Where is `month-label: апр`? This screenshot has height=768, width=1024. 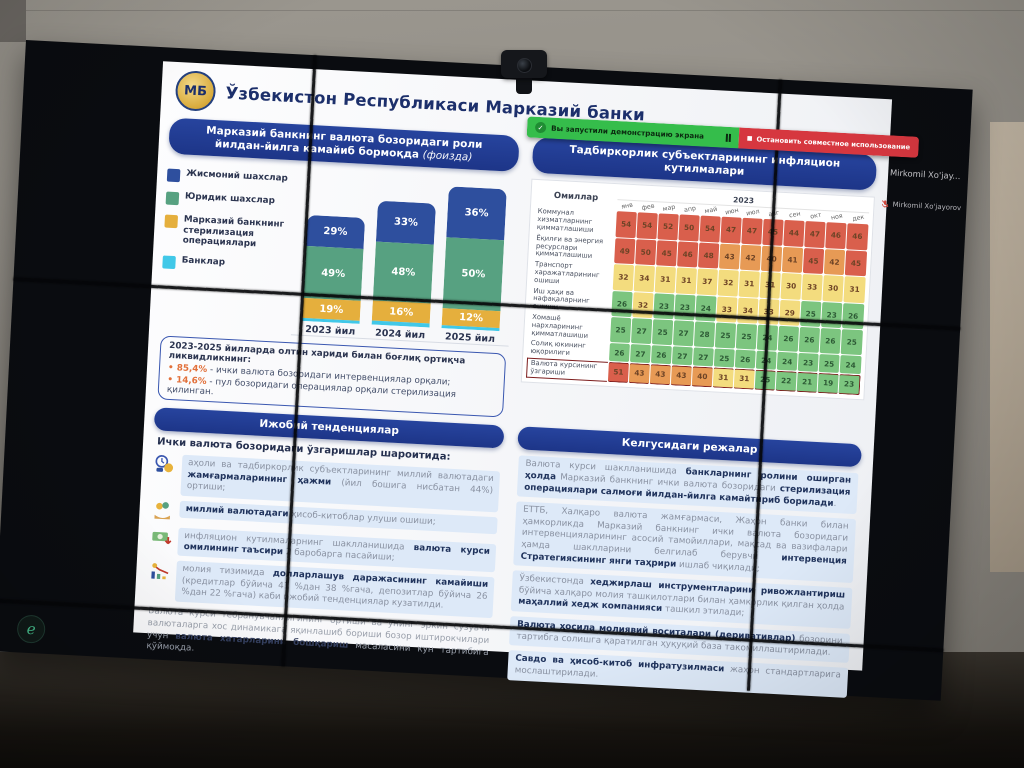
month-label: апр is located at coordinates (690, 210).